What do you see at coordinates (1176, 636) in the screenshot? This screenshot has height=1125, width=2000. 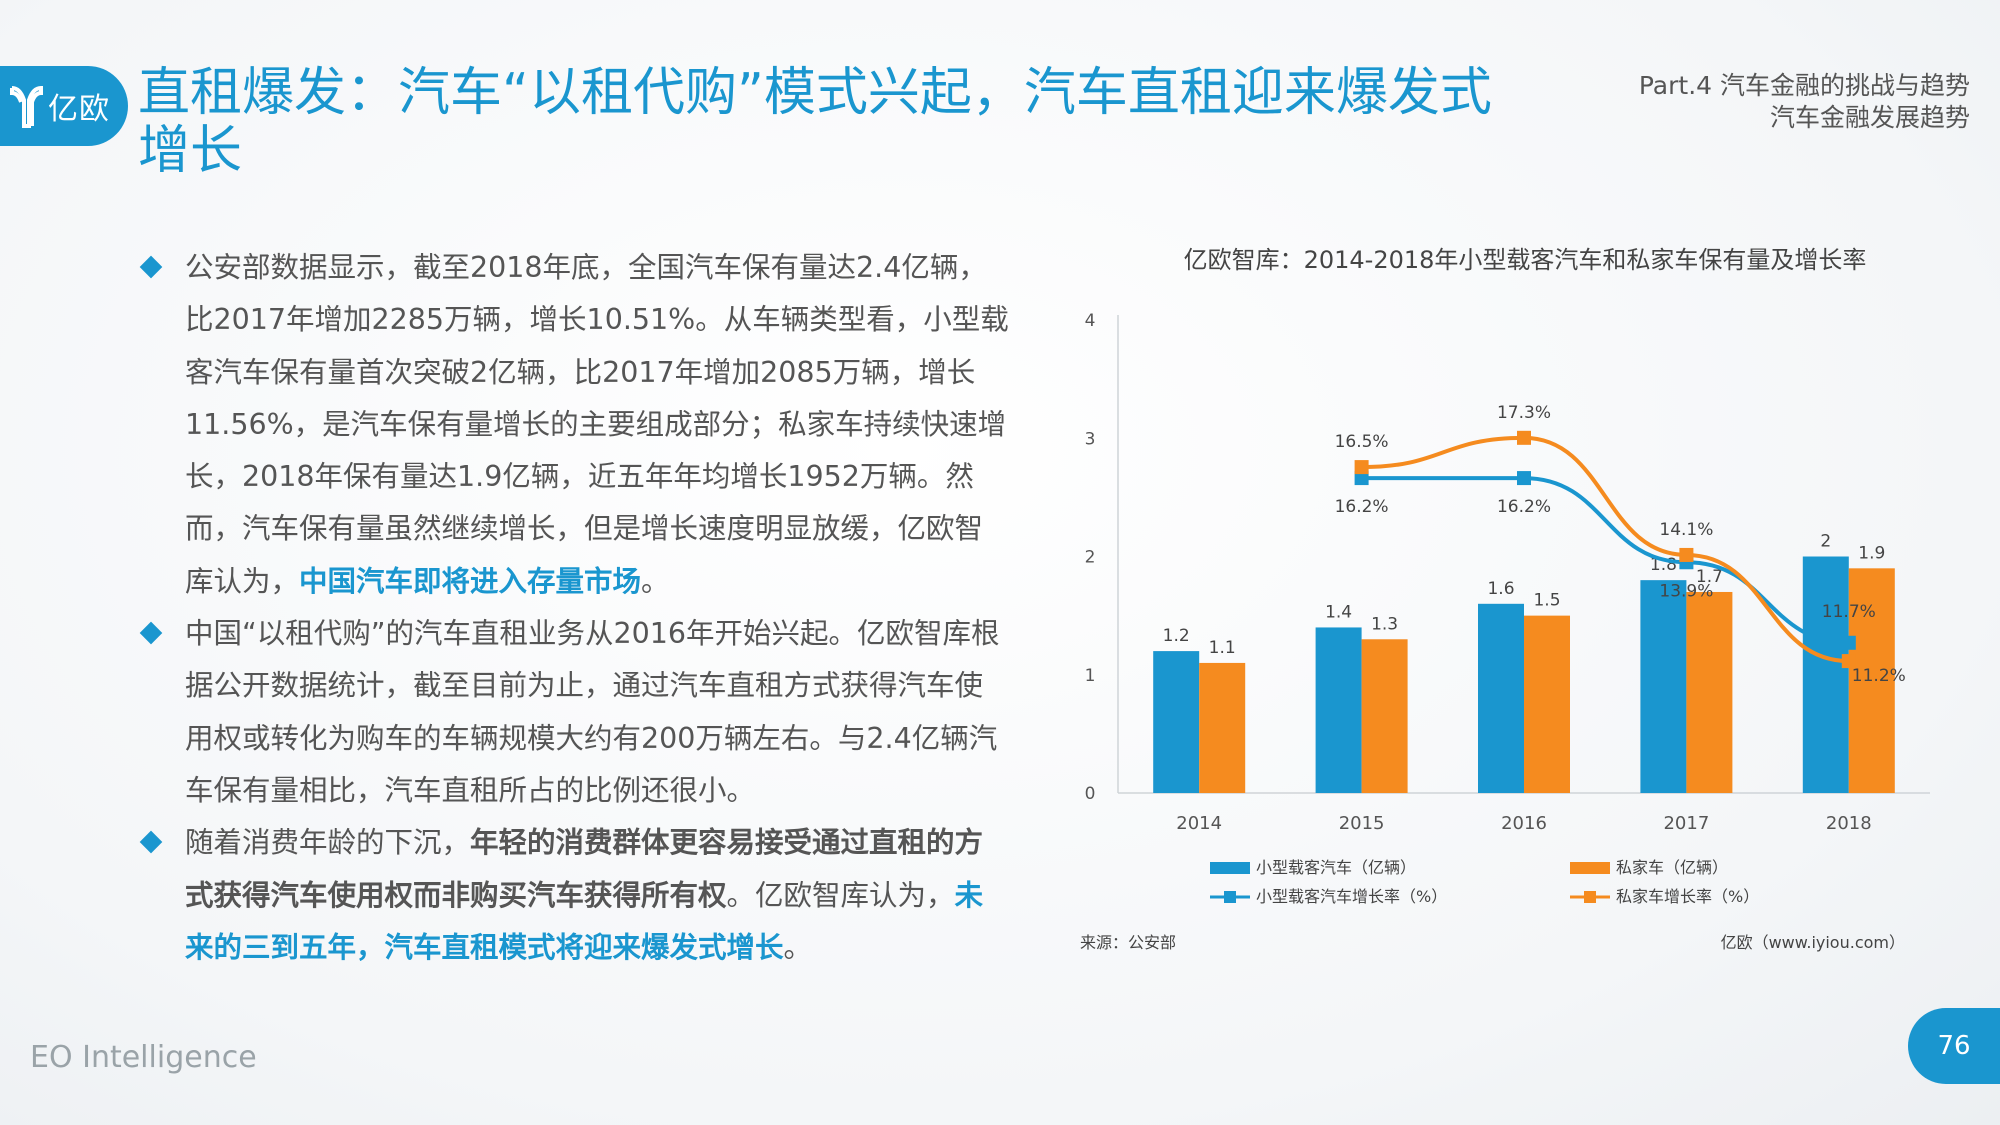 I see `bar-value-label: 1.2` at bounding box center [1176, 636].